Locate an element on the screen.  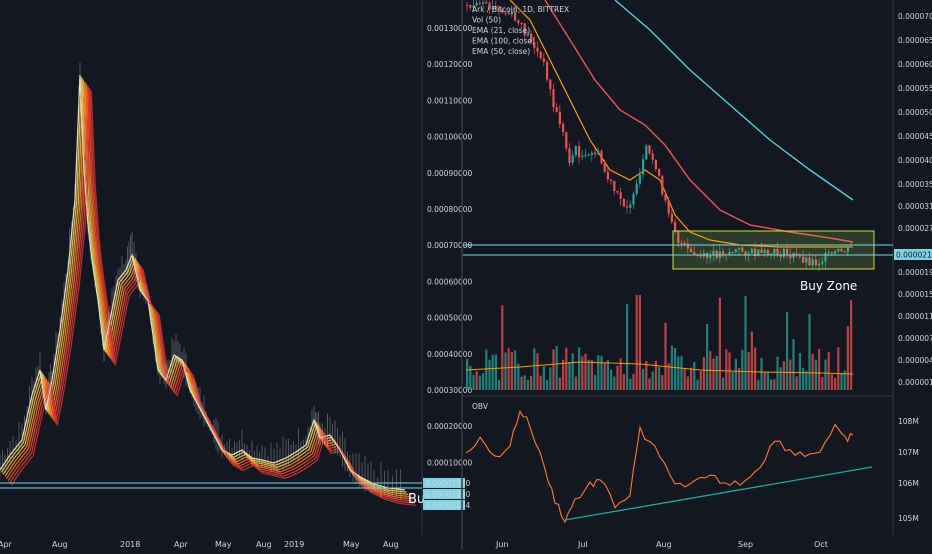
right-y-tick: 0.00003100 is located at coordinates (915, 206).